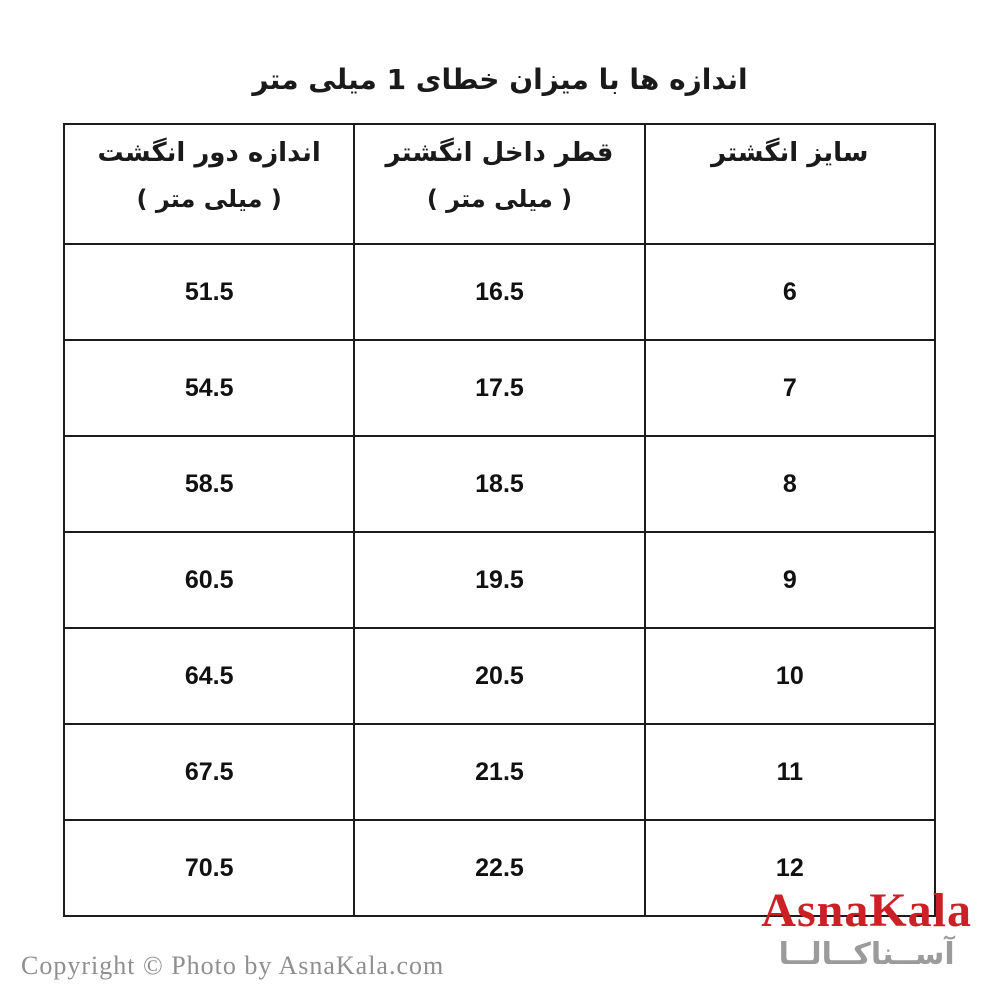 The image size is (1000, 1000). Describe the element at coordinates (790, 292) in the screenshot. I see `cell-ring-size: 6` at that location.